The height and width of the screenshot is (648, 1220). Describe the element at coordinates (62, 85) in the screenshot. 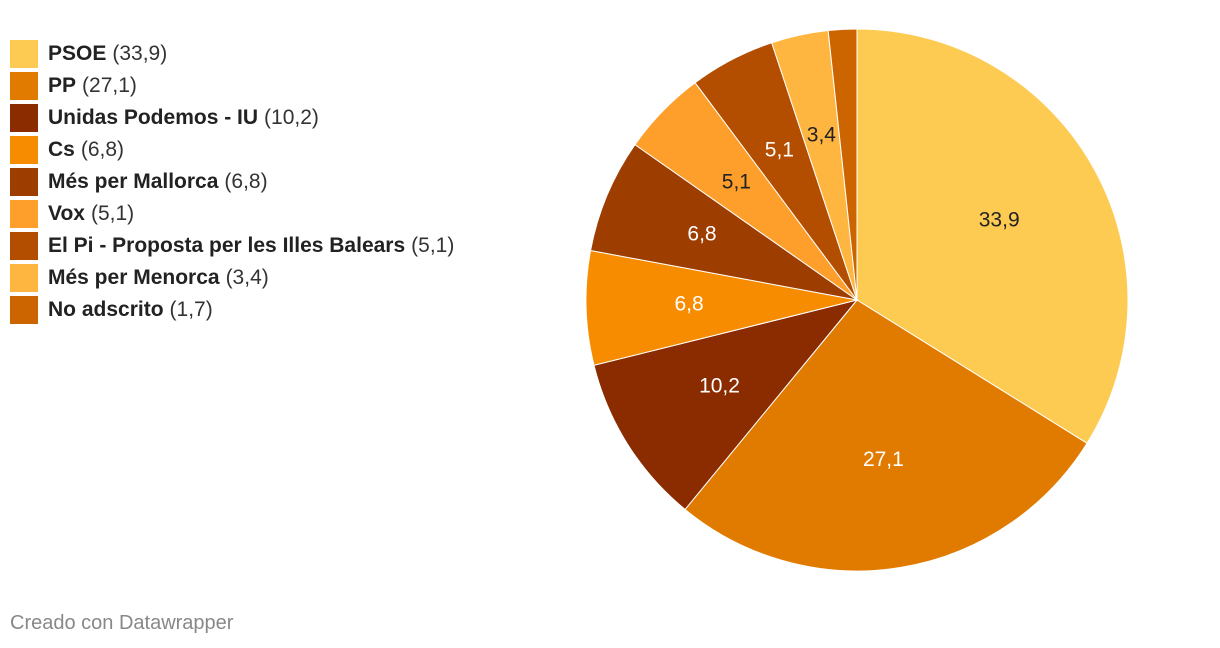

I see `legend-label: PP` at that location.